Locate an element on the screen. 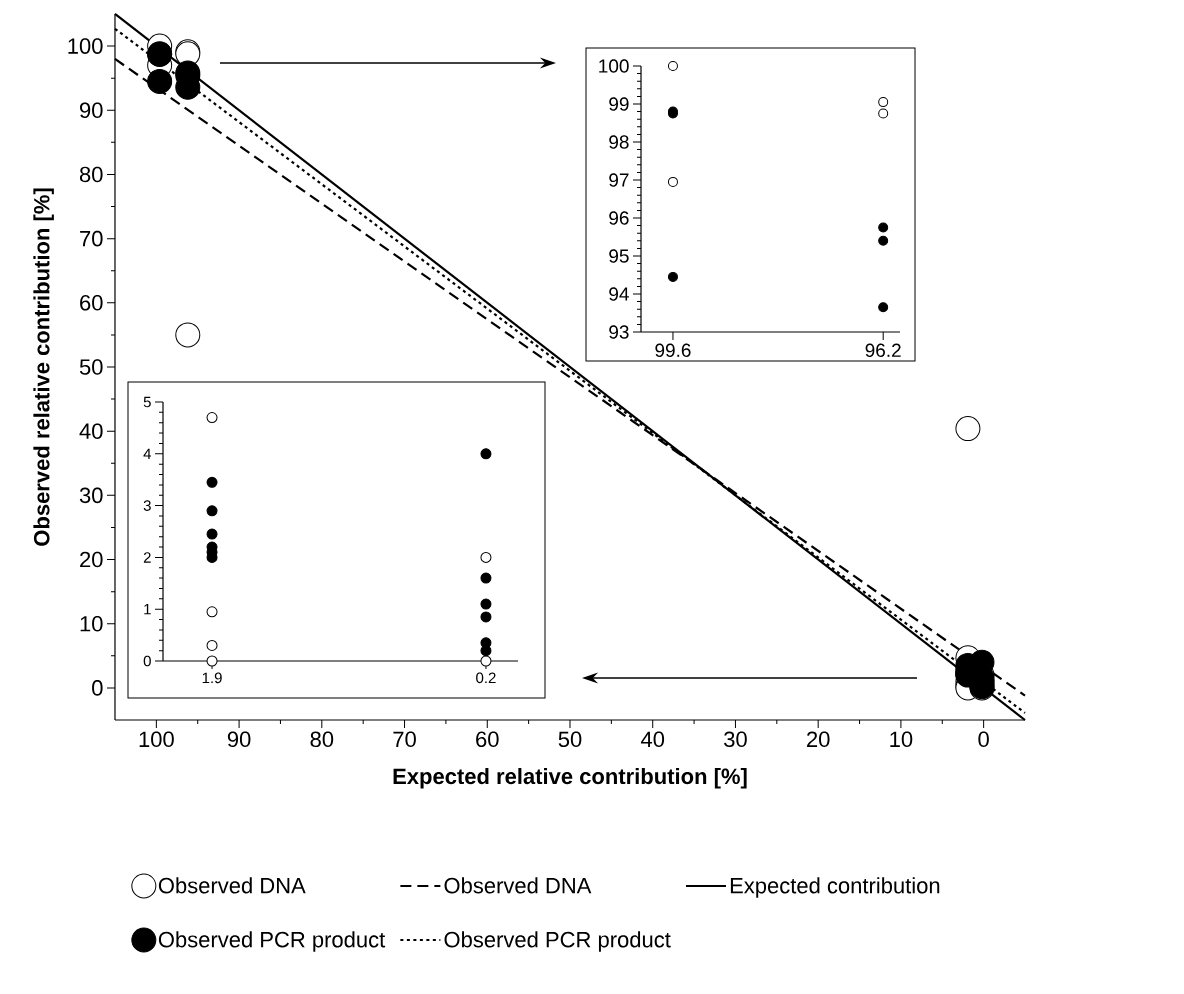 The width and height of the screenshot is (1184, 994). x-tick-label: 96.2 is located at coordinates (883, 350).